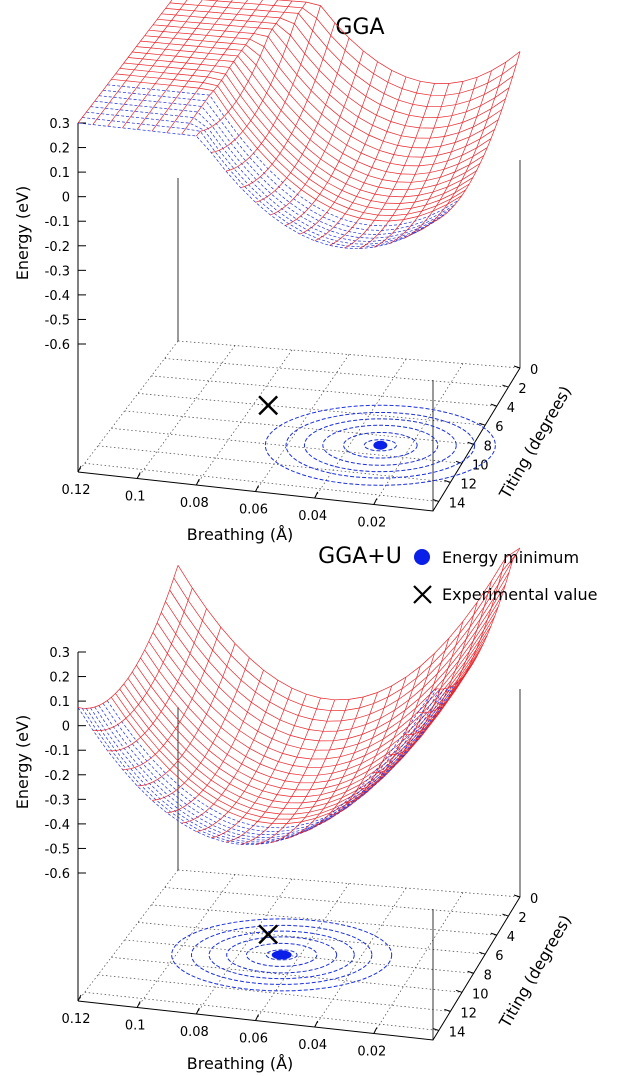  I want to click on y-tick-label: 8, so click(488, 446).